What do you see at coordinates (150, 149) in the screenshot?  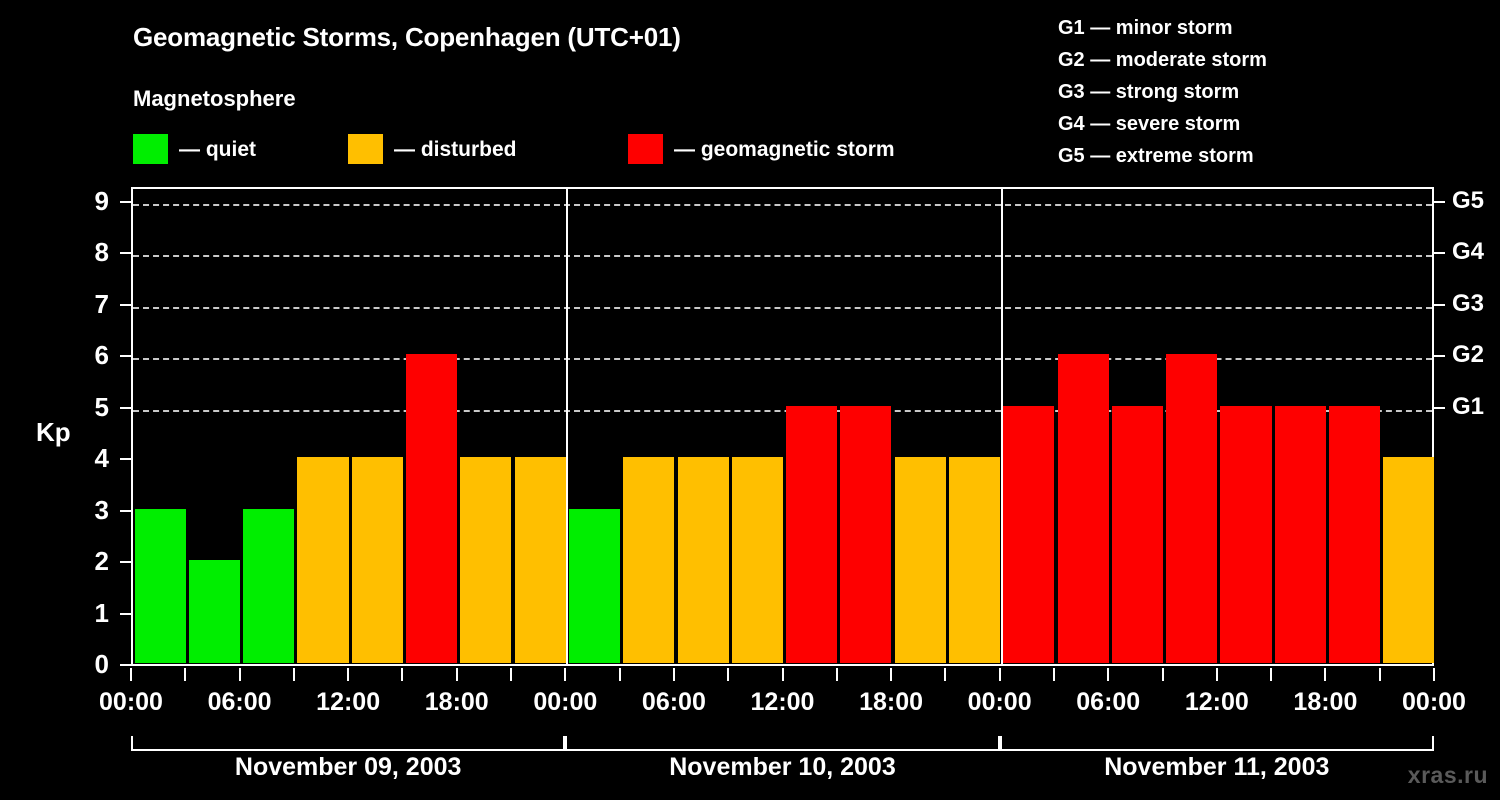 I see `legend-swatch-quiet` at bounding box center [150, 149].